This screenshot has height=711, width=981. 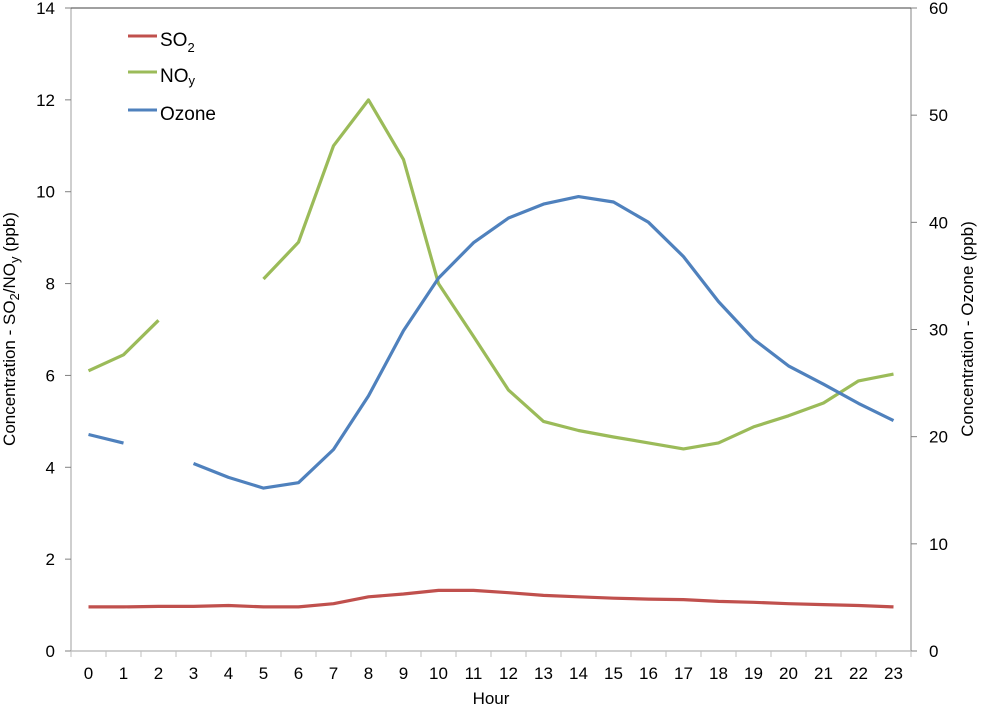 What do you see at coordinates (938, 330) in the screenshot?
I see `right-tick-label: 30` at bounding box center [938, 330].